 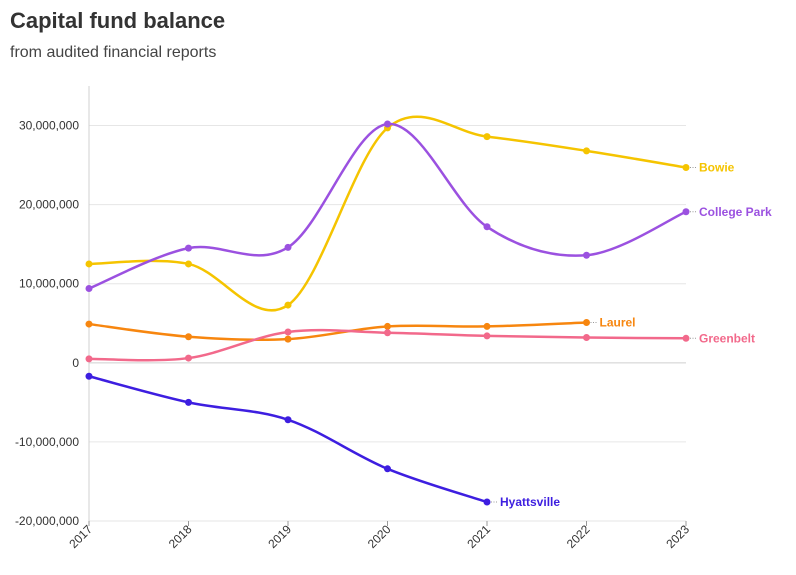 What do you see at coordinates (337, 331) in the screenshot?
I see `series-line-laurel` at bounding box center [337, 331].